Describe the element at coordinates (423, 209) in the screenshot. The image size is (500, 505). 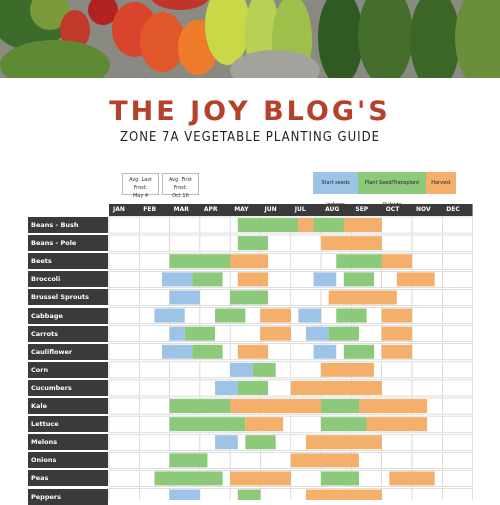
I see `month-label-nov: NOV` at that location.